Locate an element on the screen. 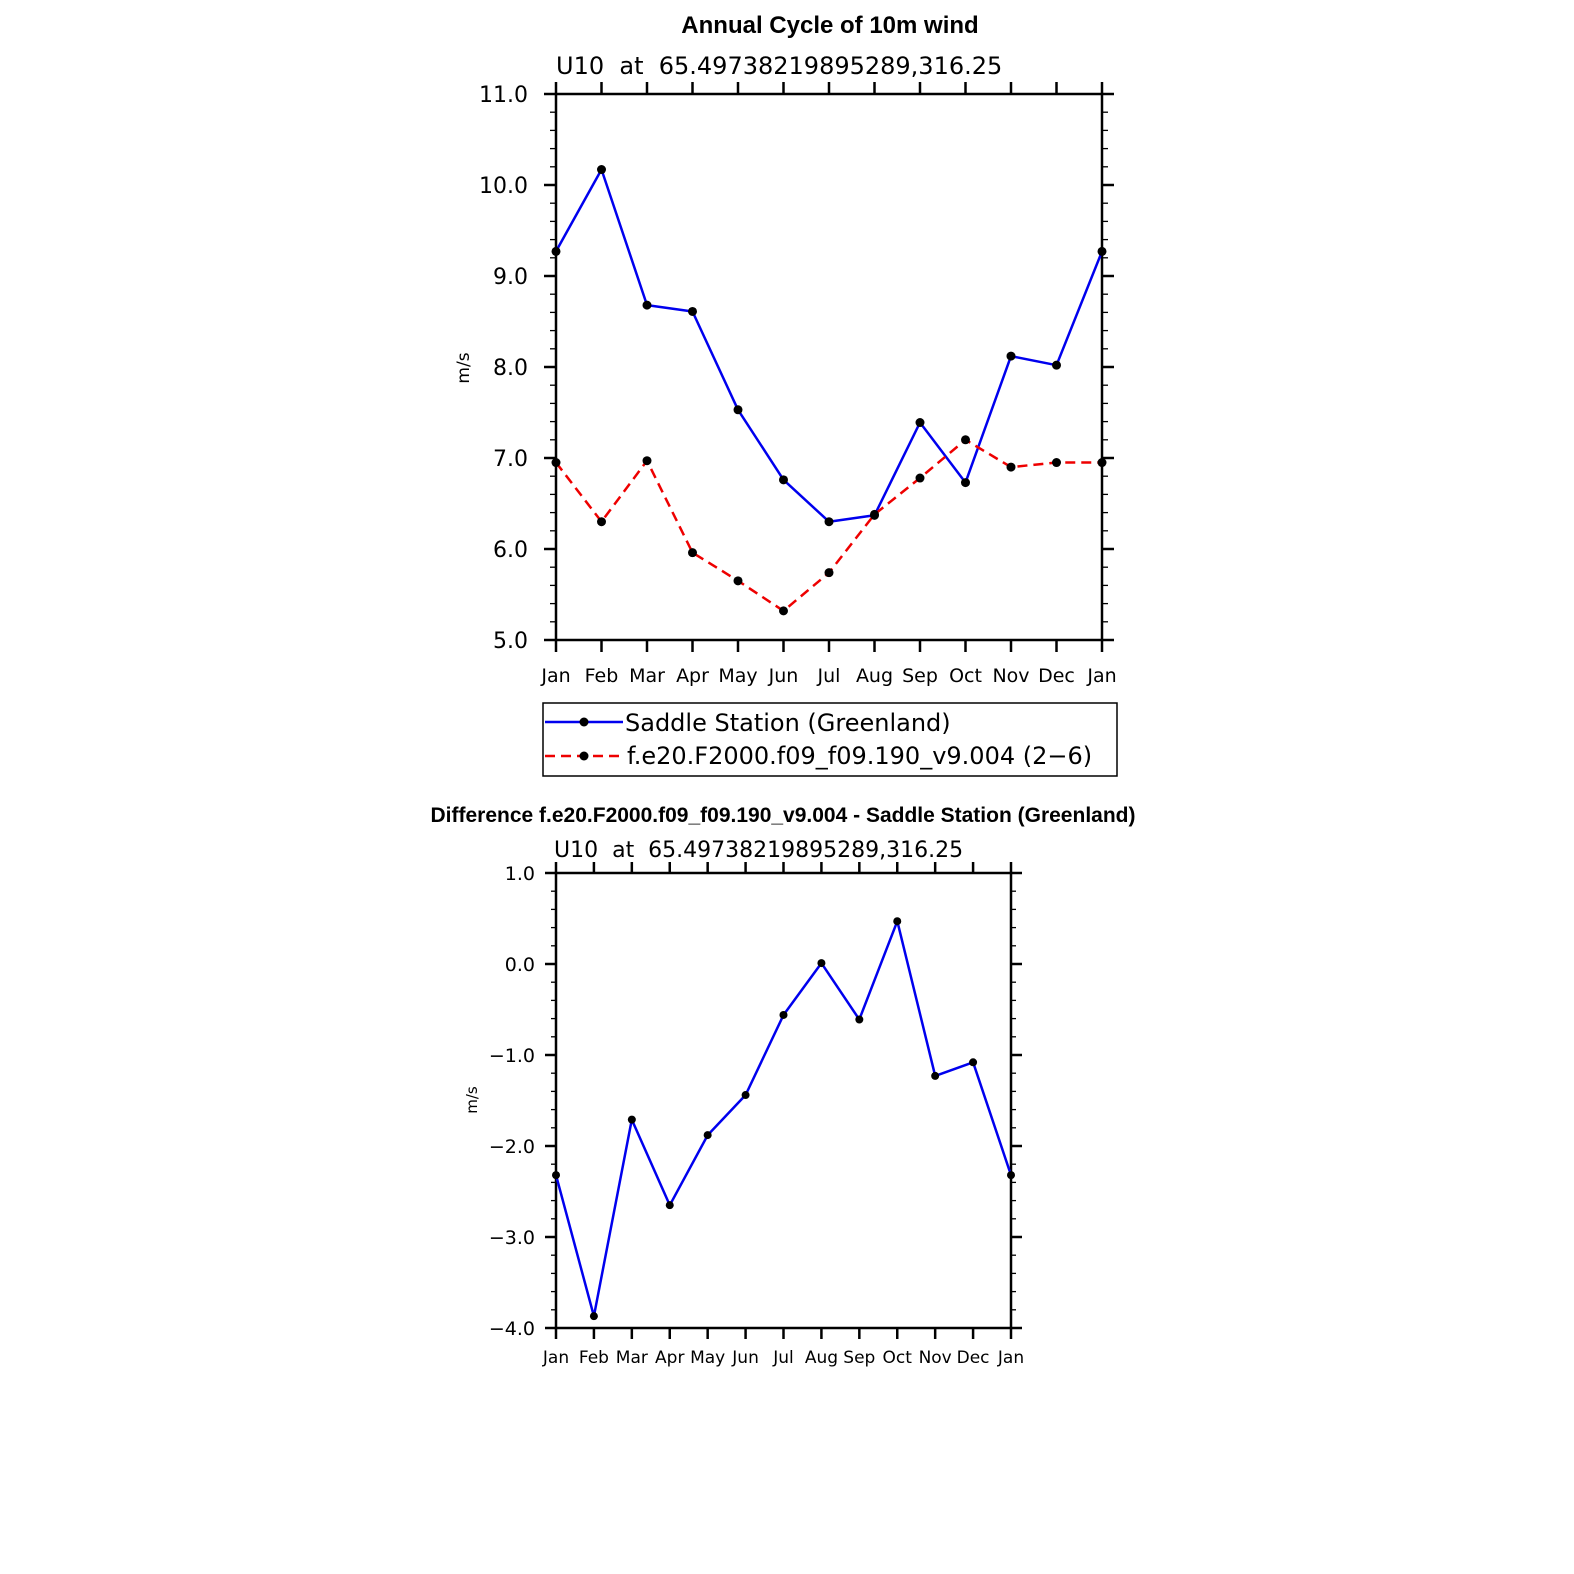 This screenshot has width=1574, height=1574. y-tick-label: 8.0 is located at coordinates (510, 368).